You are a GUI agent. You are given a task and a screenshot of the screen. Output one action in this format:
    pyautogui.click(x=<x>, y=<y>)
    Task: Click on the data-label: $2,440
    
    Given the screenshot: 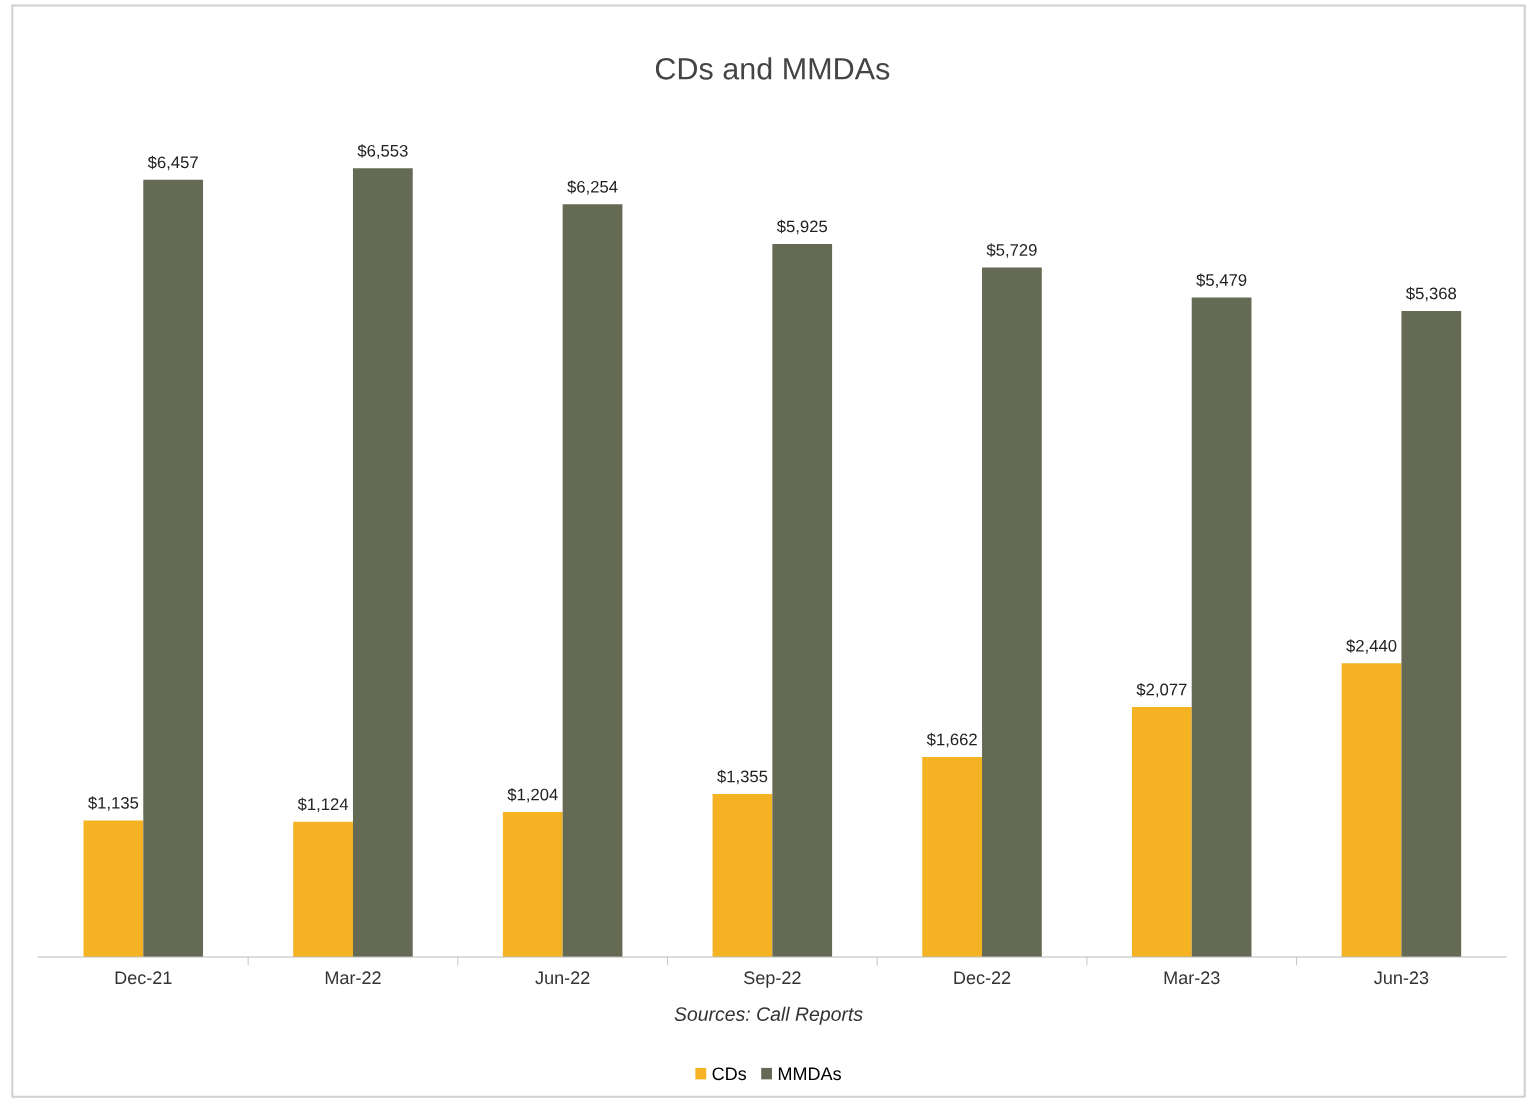 What is the action you would take?
    pyautogui.click(x=1371, y=646)
    